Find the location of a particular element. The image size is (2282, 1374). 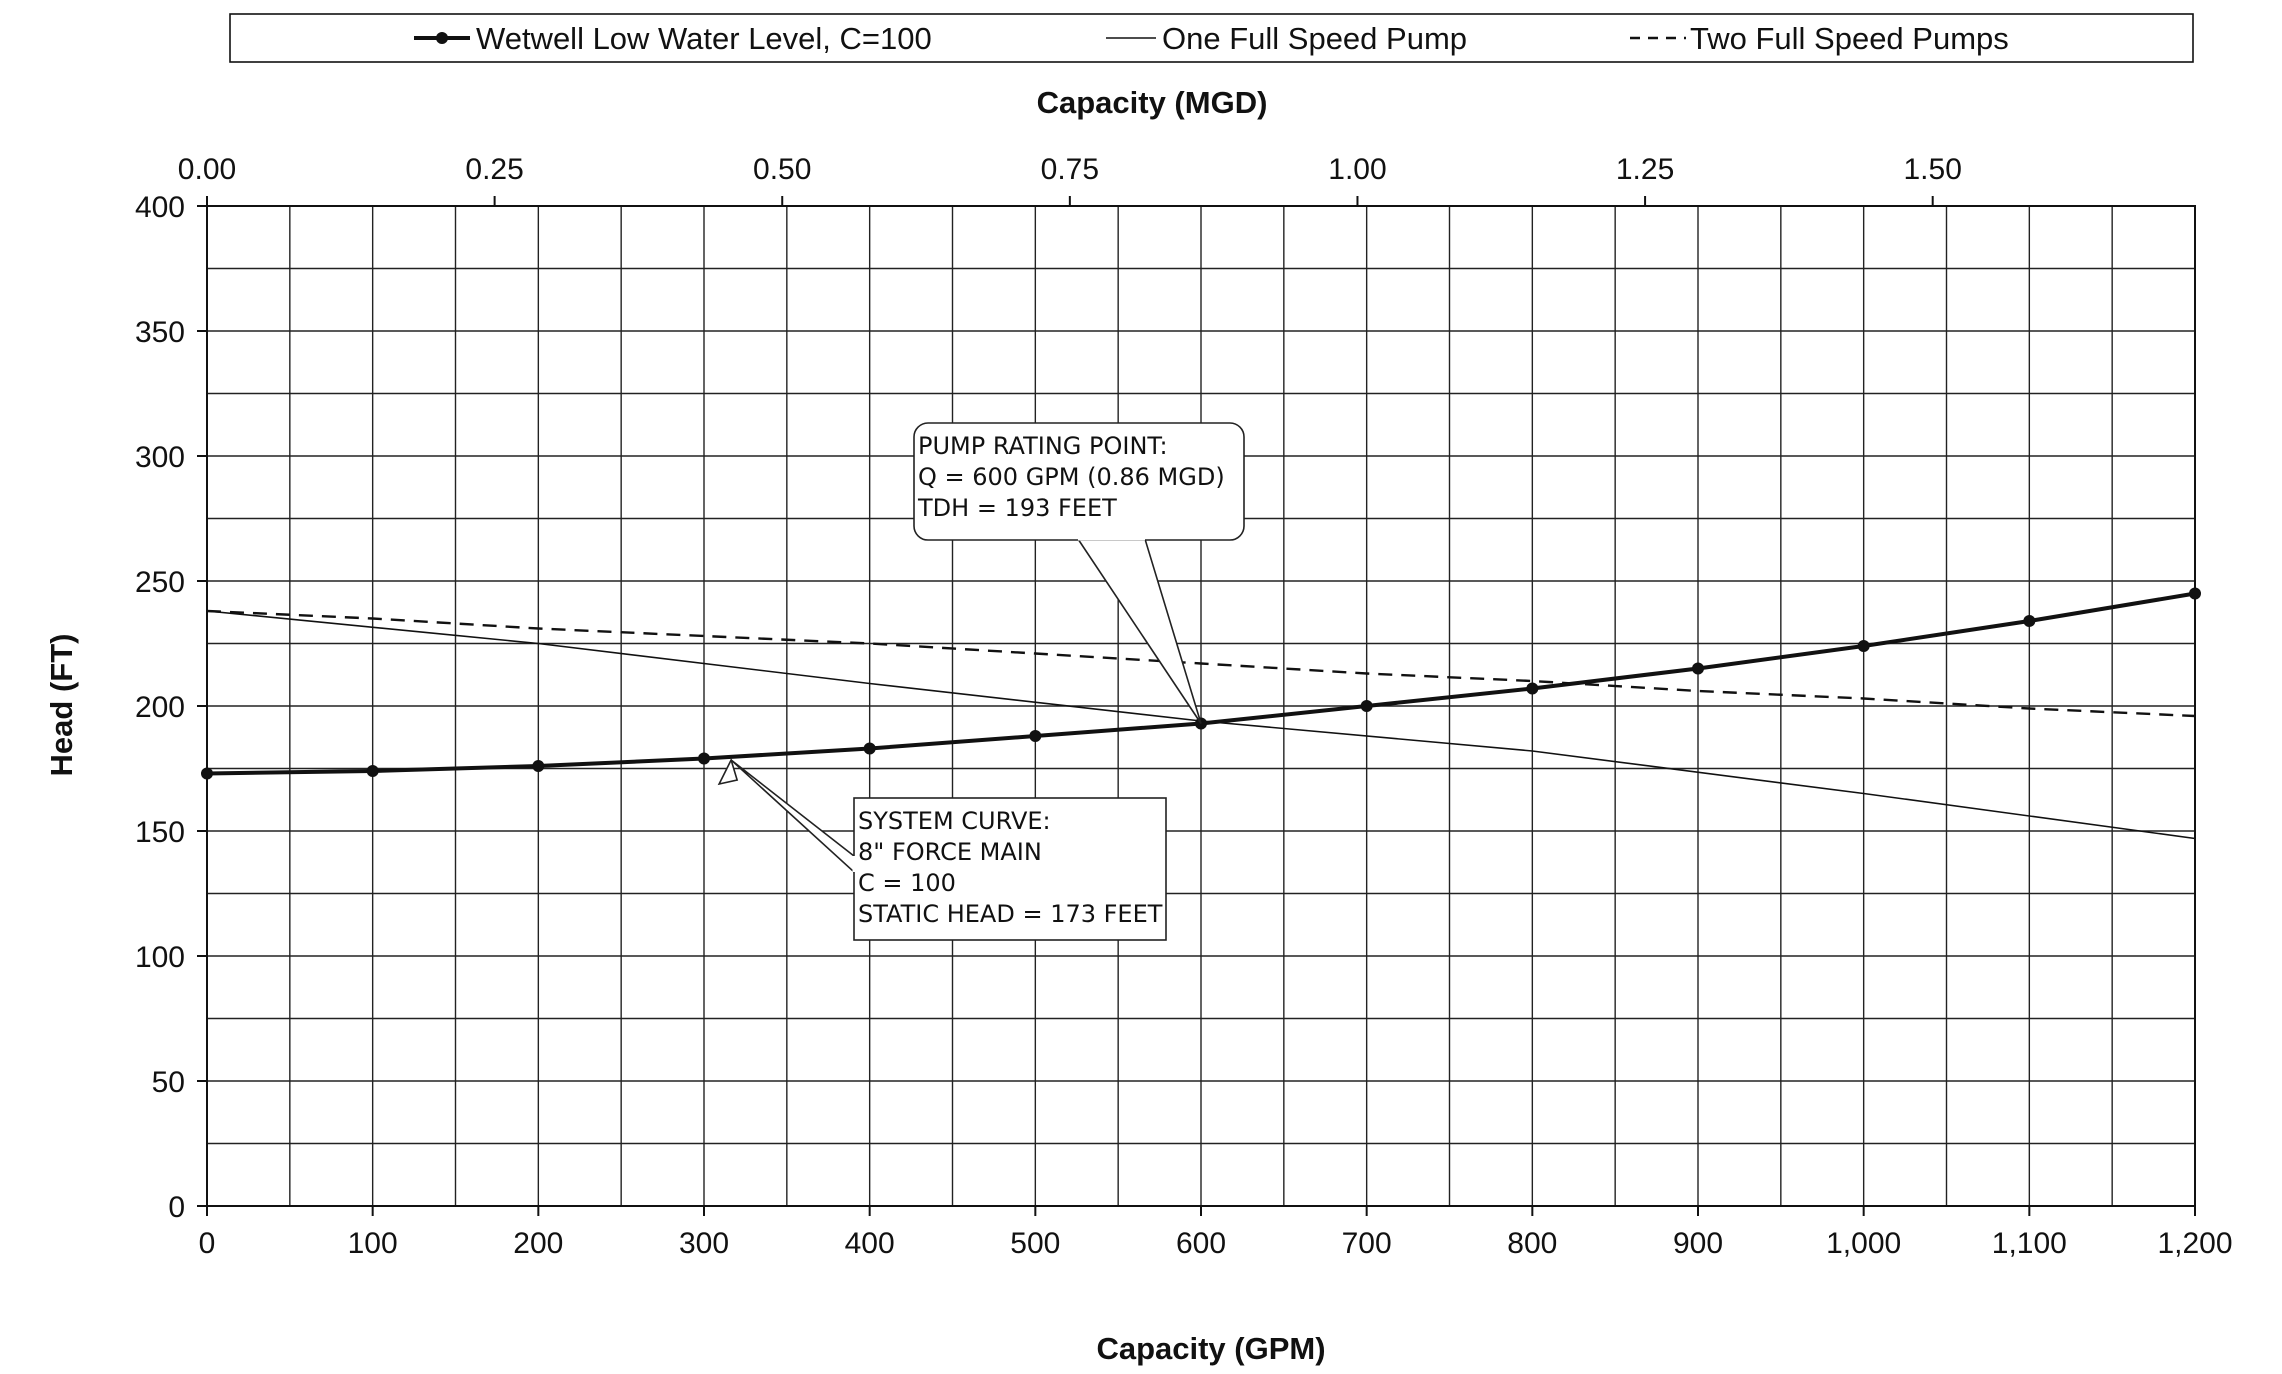

callout-line: STATIC HEAD = 173 FEET is located at coordinates (1010, 914).